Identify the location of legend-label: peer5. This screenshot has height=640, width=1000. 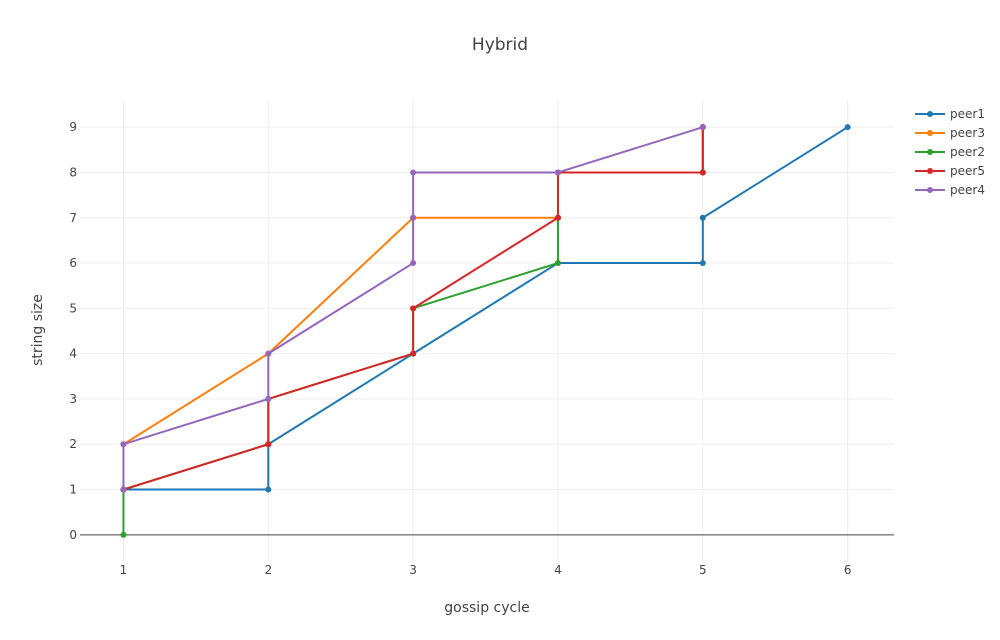
(967, 171).